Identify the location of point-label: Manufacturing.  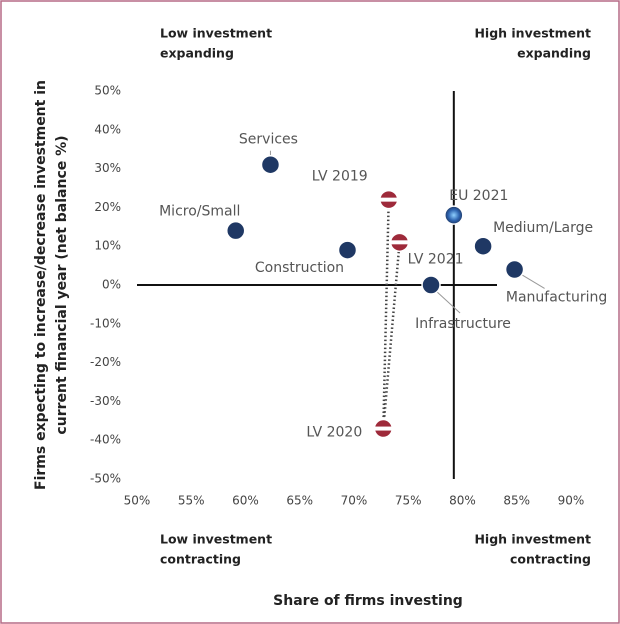
(556, 297).